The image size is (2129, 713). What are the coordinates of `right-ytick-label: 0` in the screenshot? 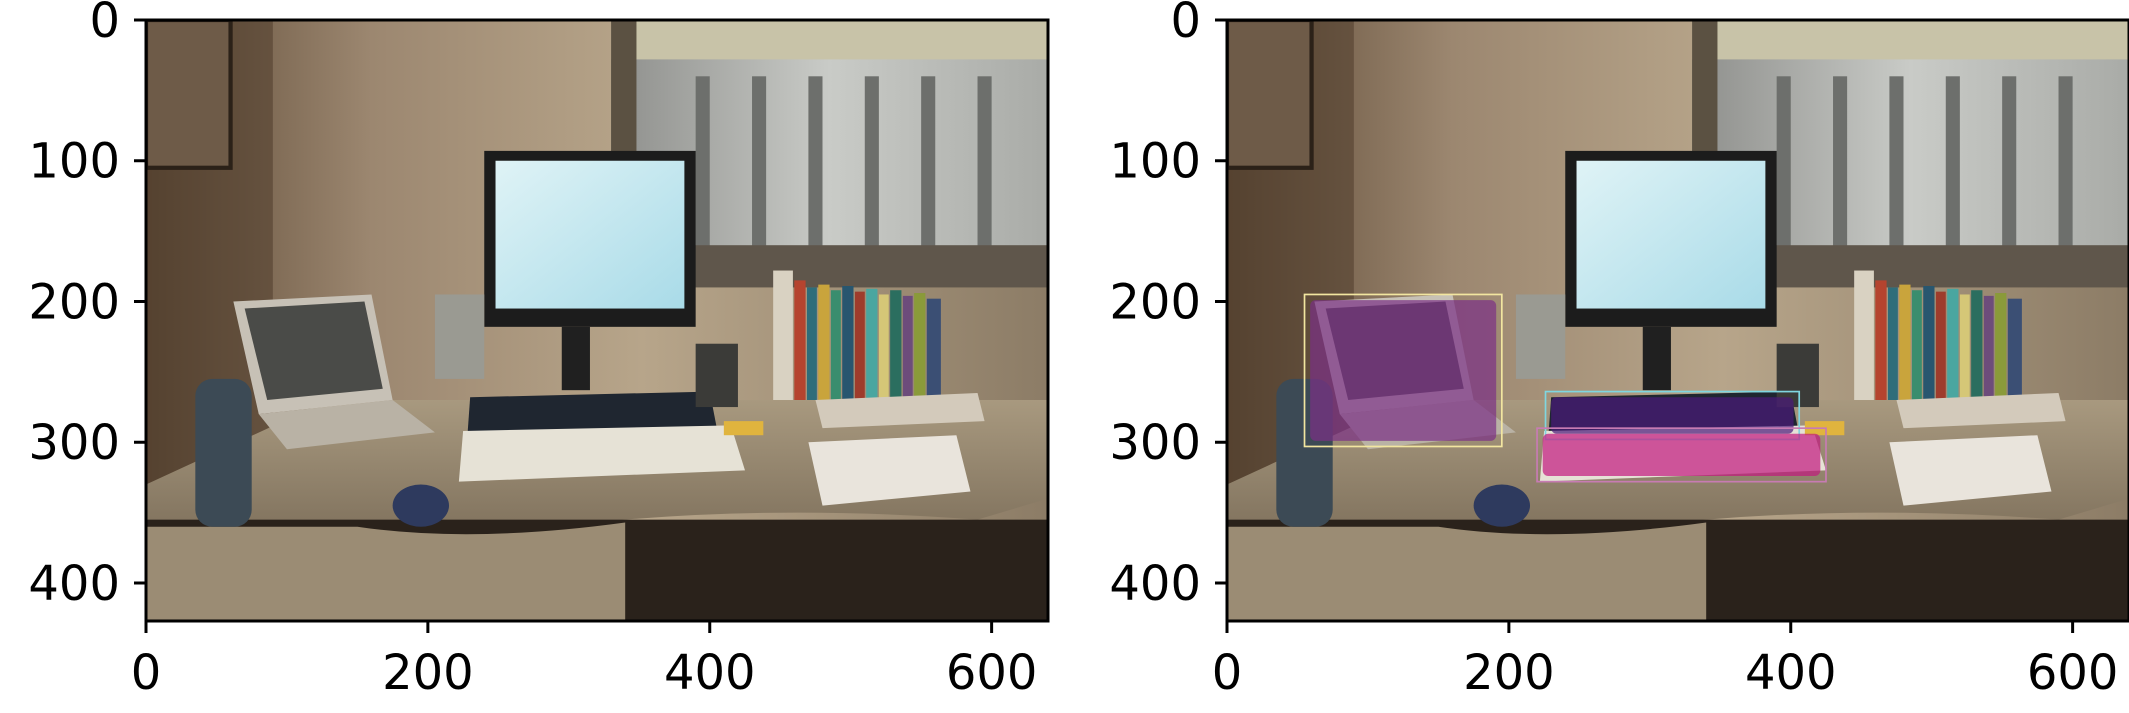 It's located at (1185, 24).